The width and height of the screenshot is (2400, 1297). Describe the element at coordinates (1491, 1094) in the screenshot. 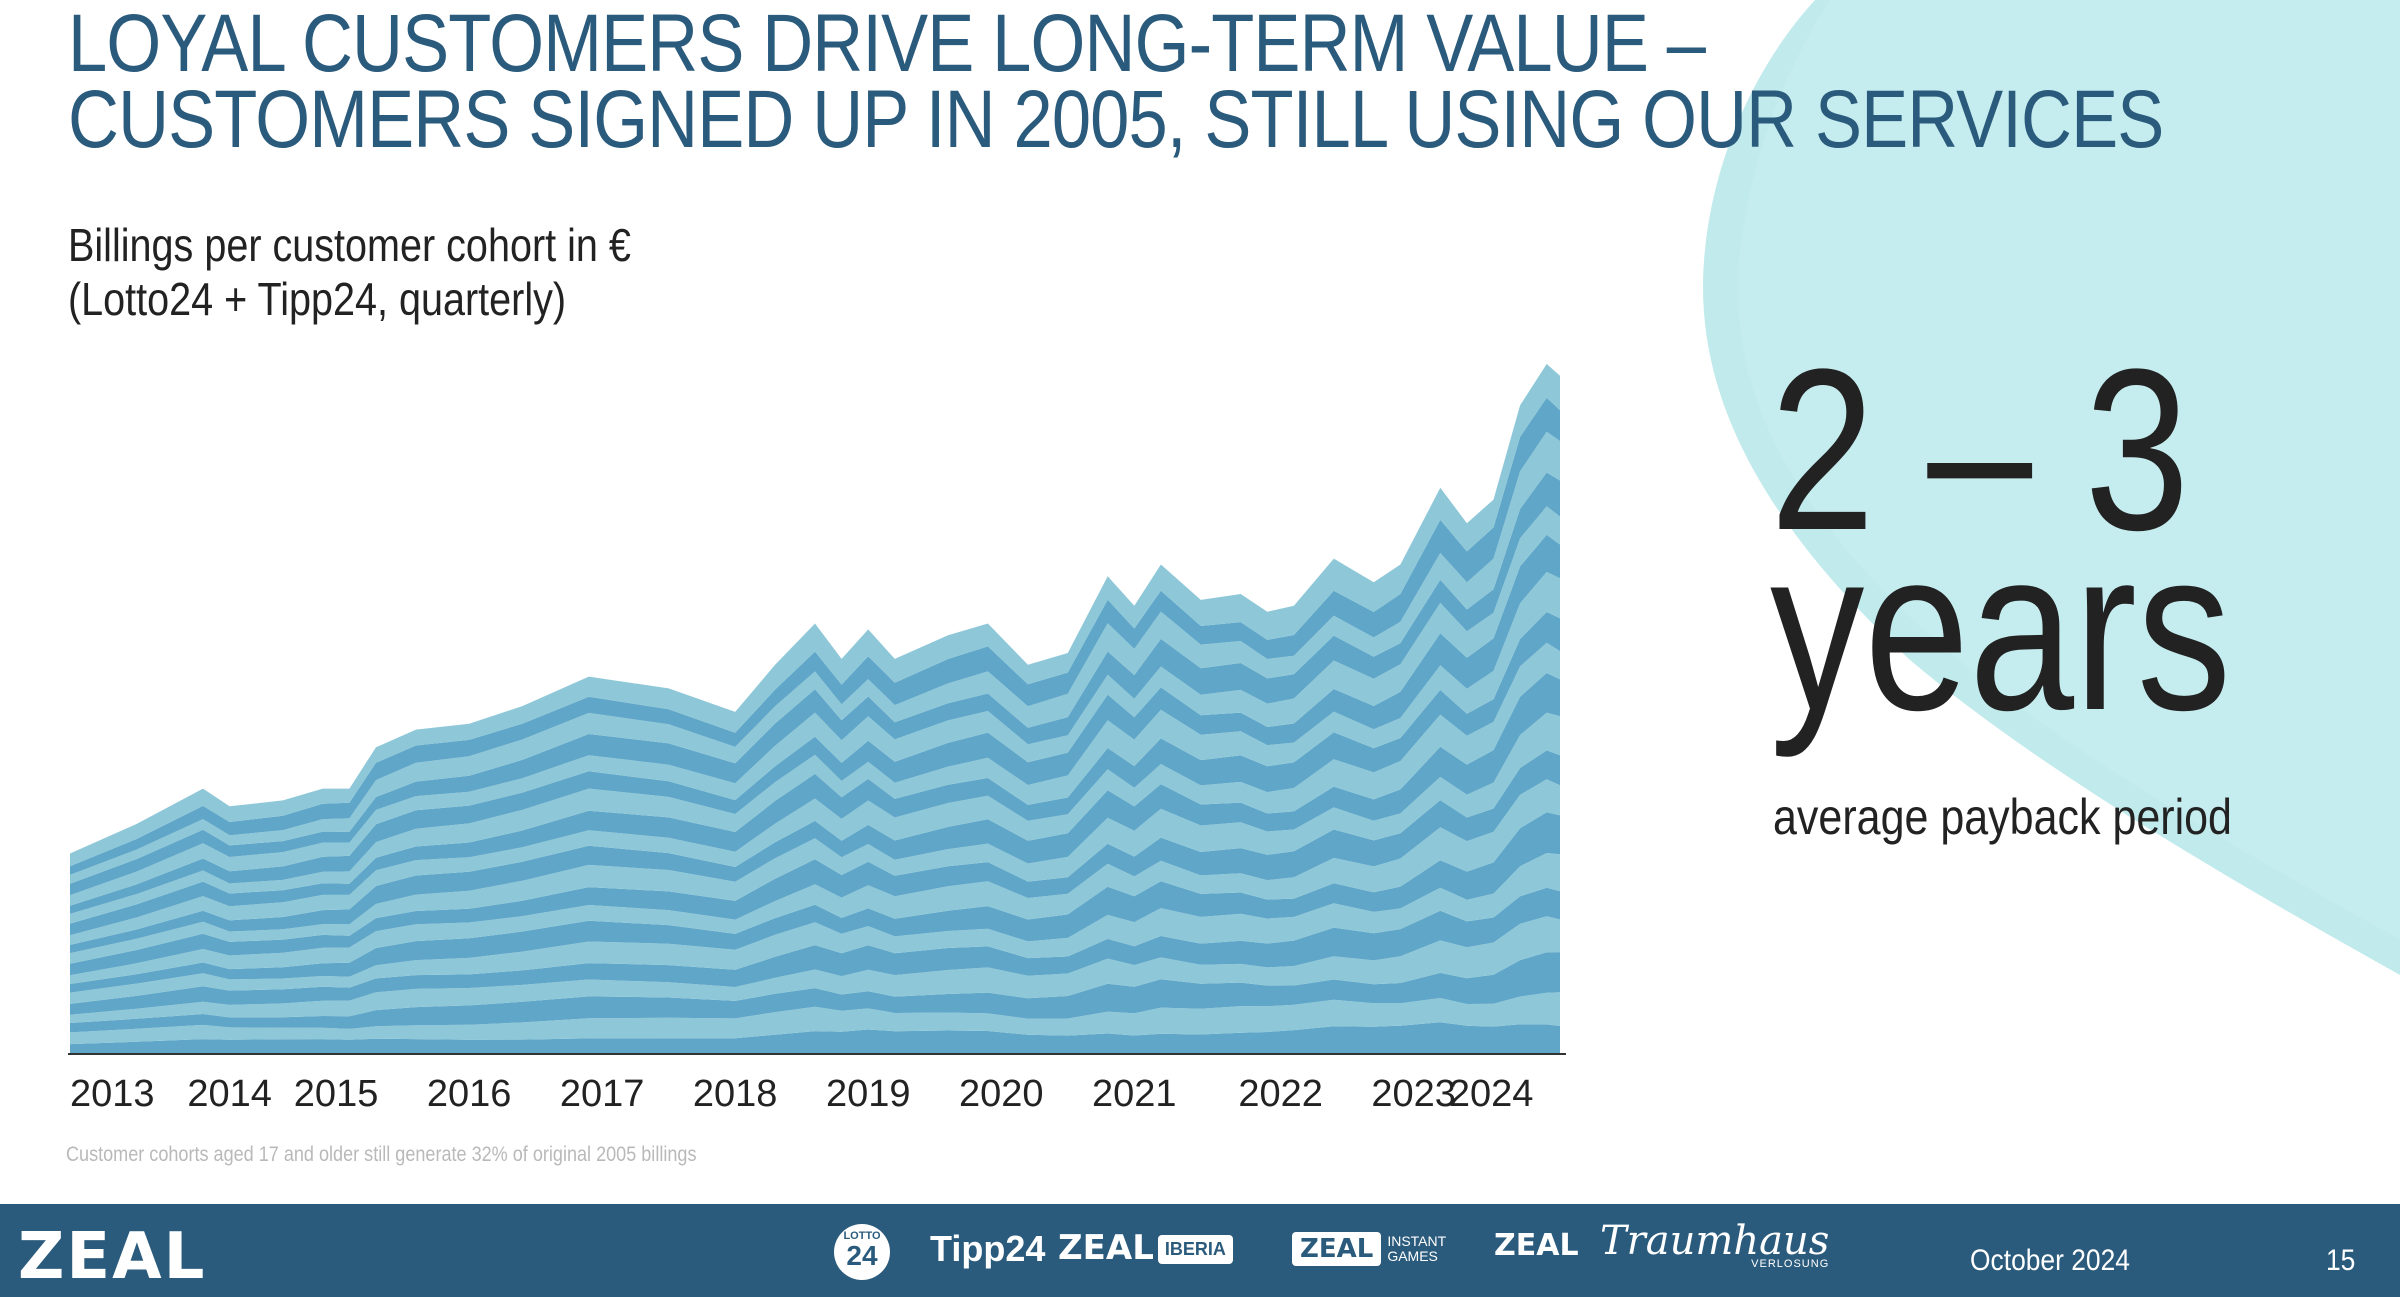

I see `x-tick-label: 2024` at that location.